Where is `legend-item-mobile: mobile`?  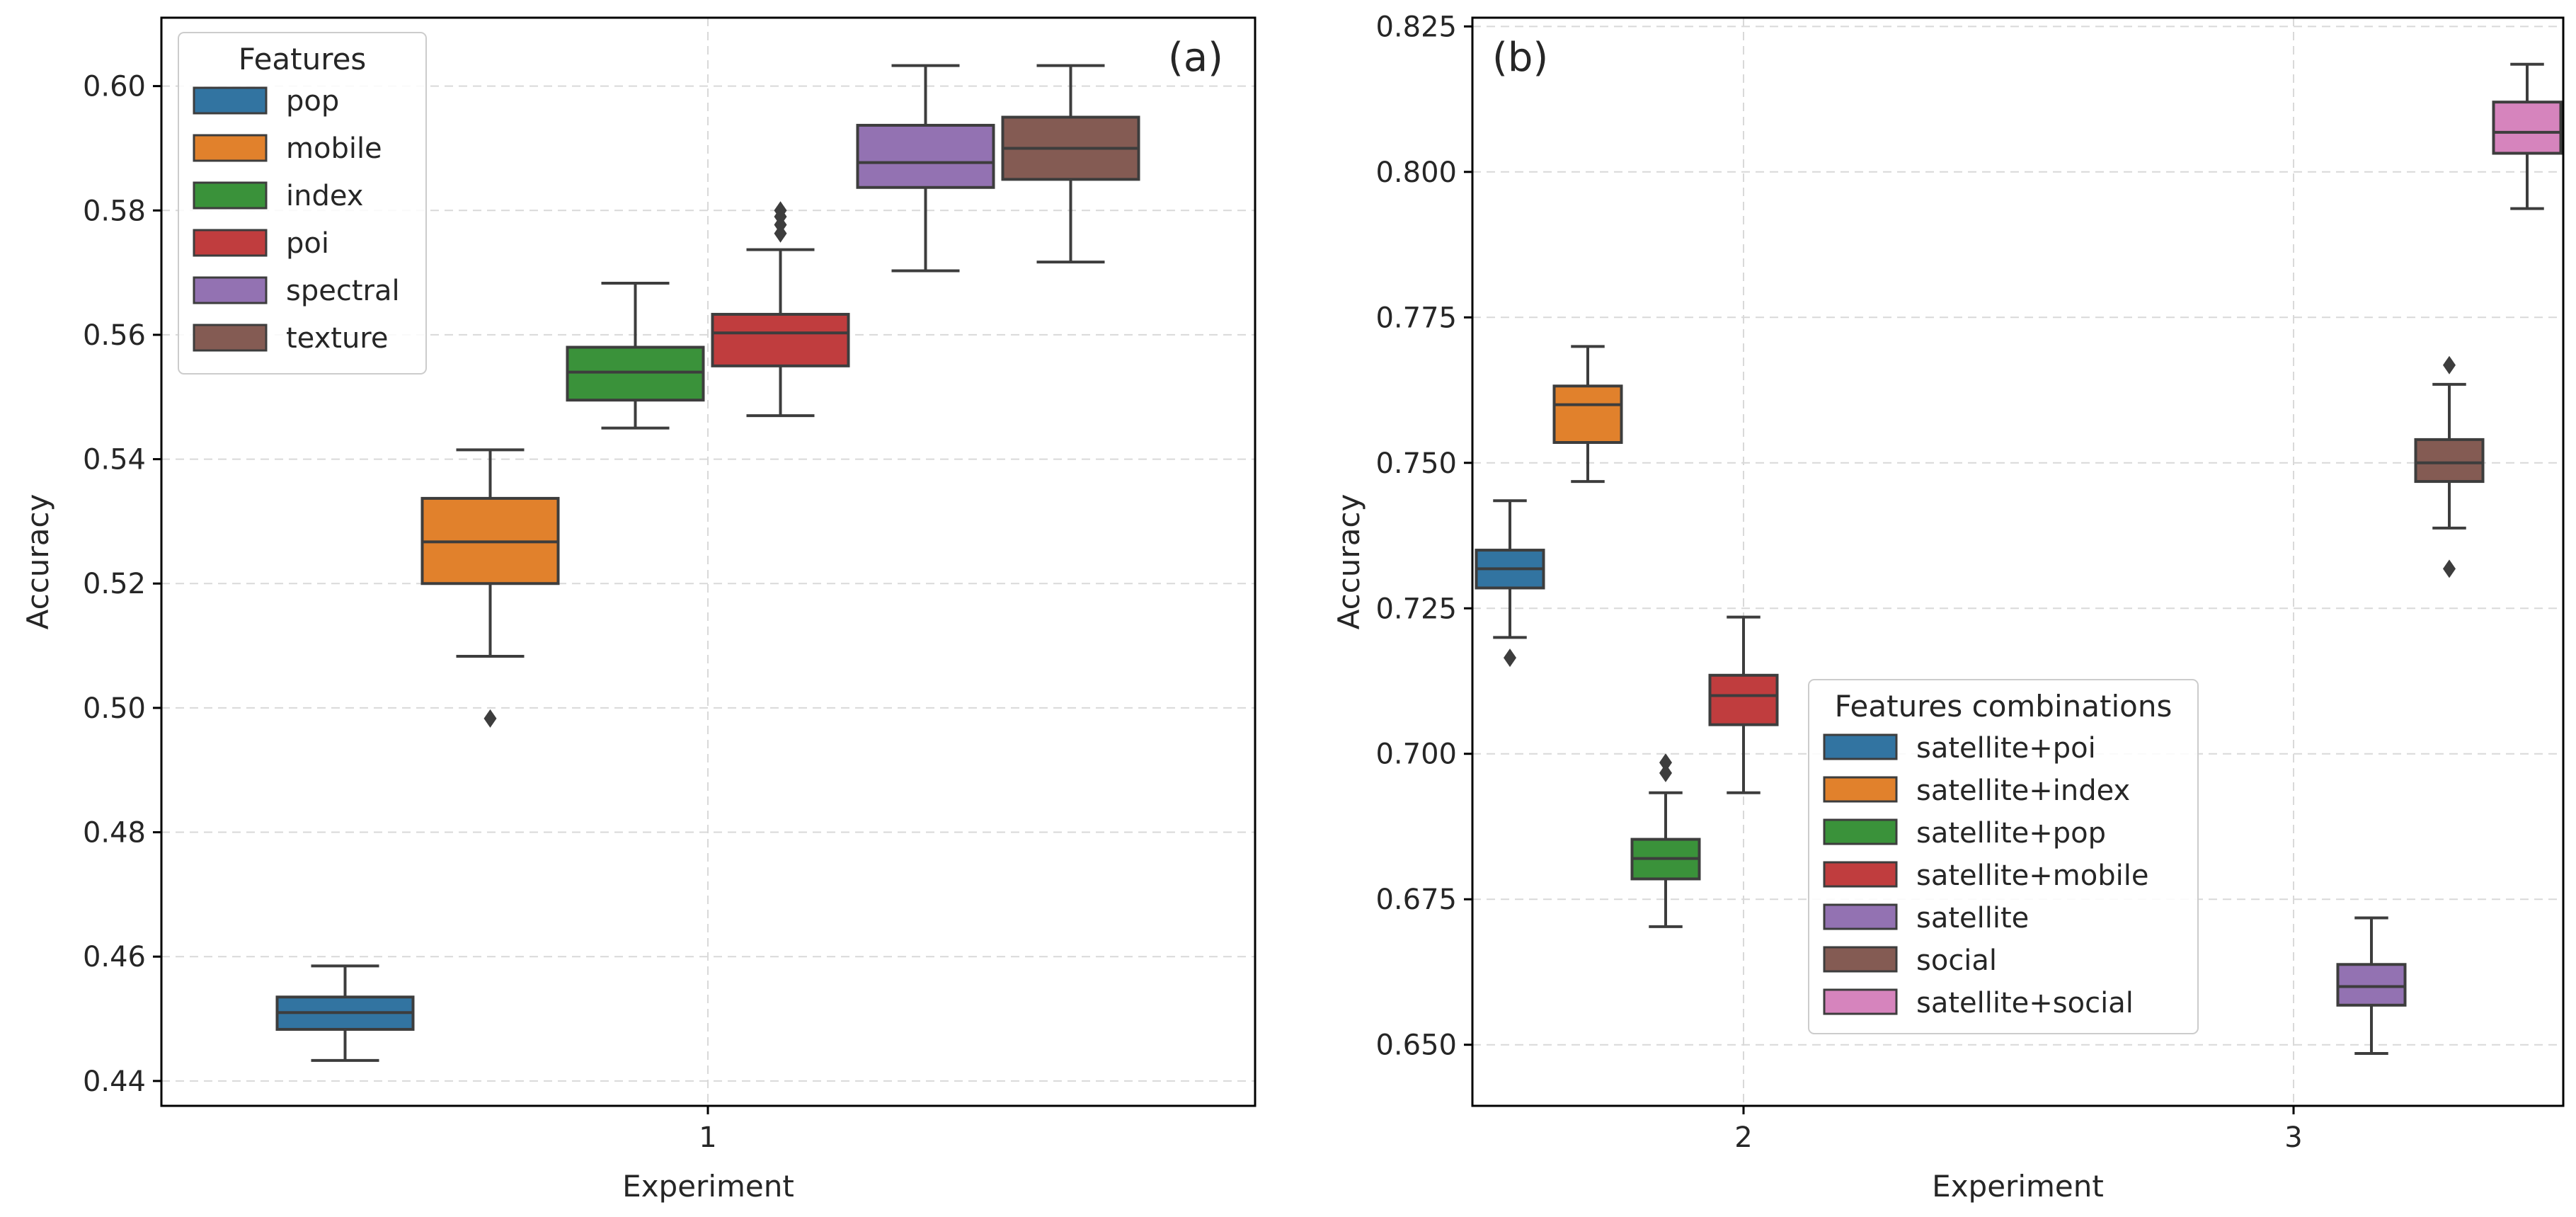 legend-item-mobile: mobile is located at coordinates (287, 148).